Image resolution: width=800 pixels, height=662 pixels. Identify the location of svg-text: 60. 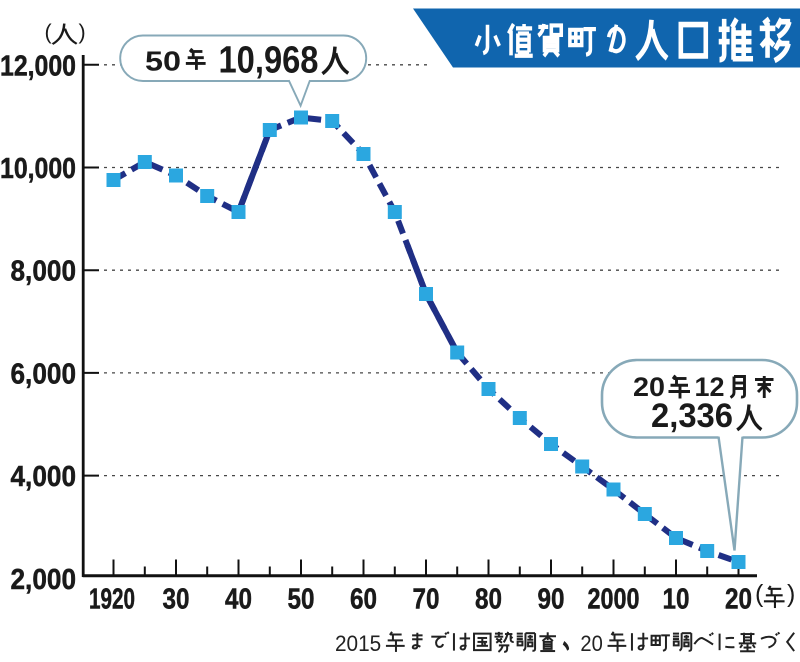
(363, 600).